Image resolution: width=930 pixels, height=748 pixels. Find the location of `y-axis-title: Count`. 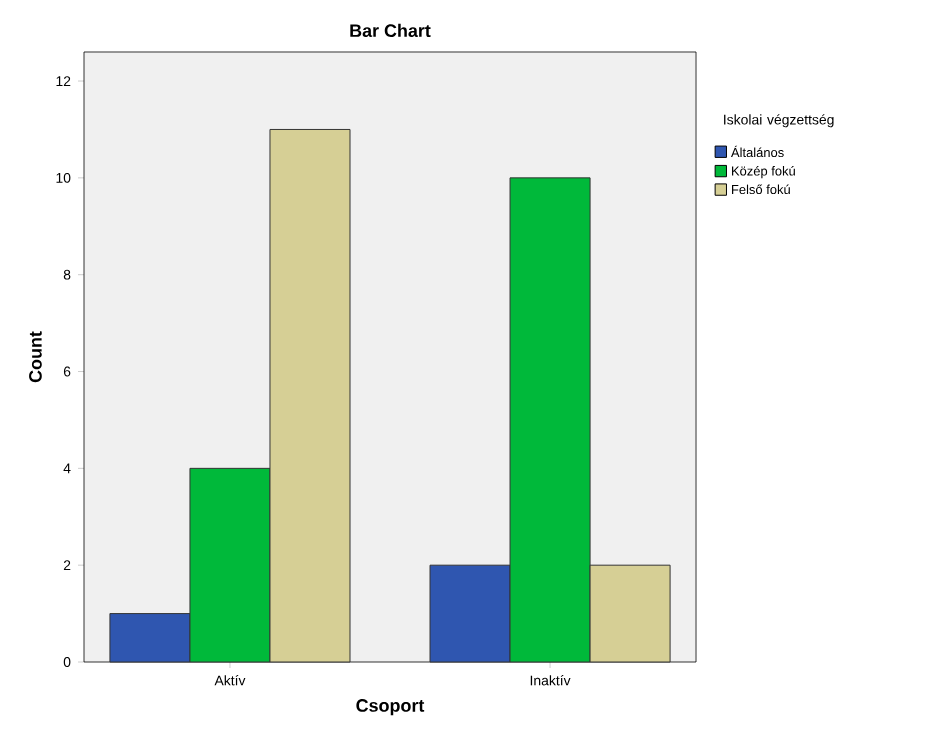

y-axis-title: Count is located at coordinates (35, 357).